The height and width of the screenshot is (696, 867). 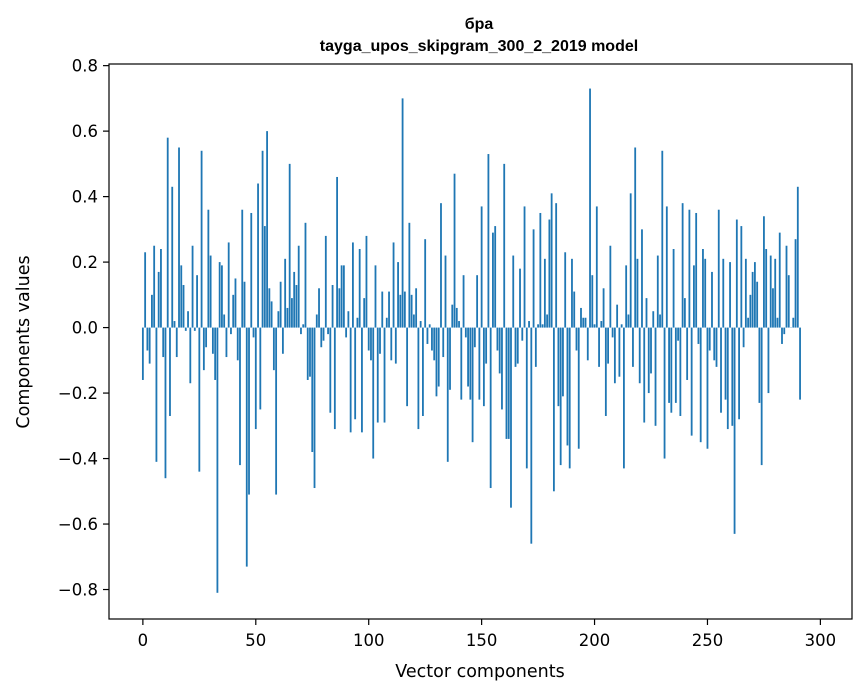 What do you see at coordinates (479, 24) in the screenshot?
I see `chart-title: бра` at bounding box center [479, 24].